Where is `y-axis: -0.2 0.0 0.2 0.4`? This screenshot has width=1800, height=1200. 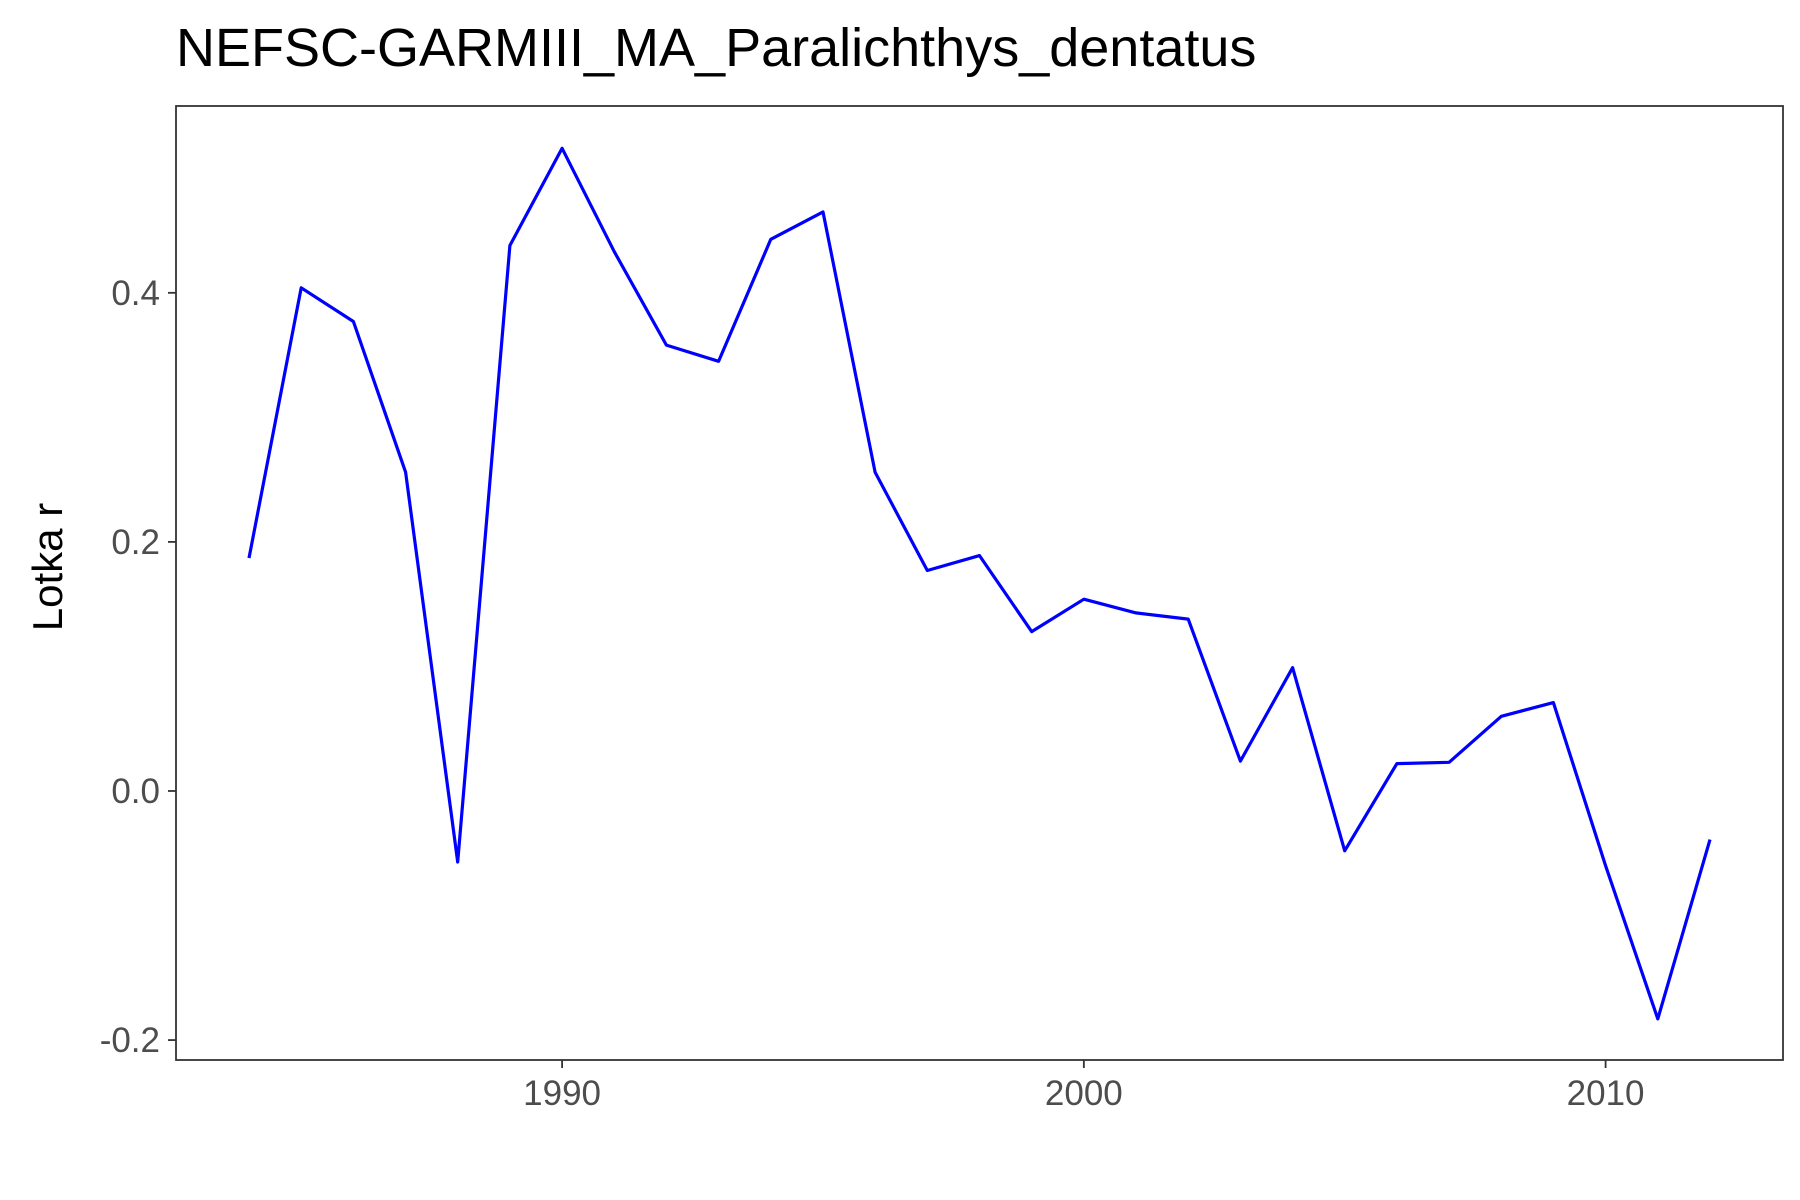 y-axis: -0.2 0.0 0.2 0.4 is located at coordinates (138, 667).